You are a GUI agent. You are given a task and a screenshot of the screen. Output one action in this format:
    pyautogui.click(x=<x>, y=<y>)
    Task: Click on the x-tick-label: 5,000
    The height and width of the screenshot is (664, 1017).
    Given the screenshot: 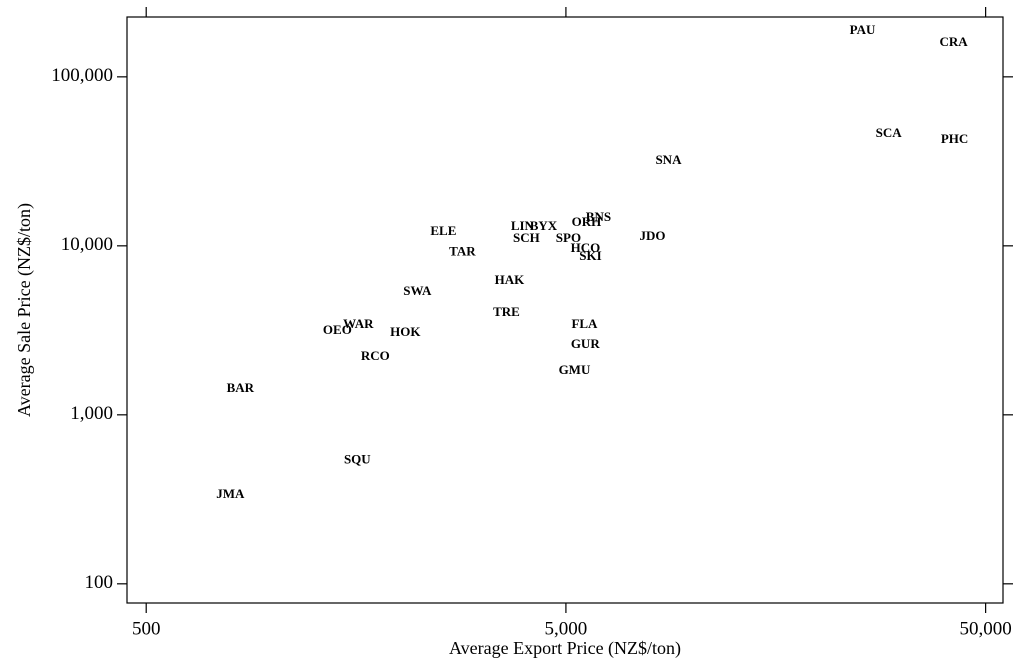 What is the action you would take?
    pyautogui.click(x=566, y=628)
    